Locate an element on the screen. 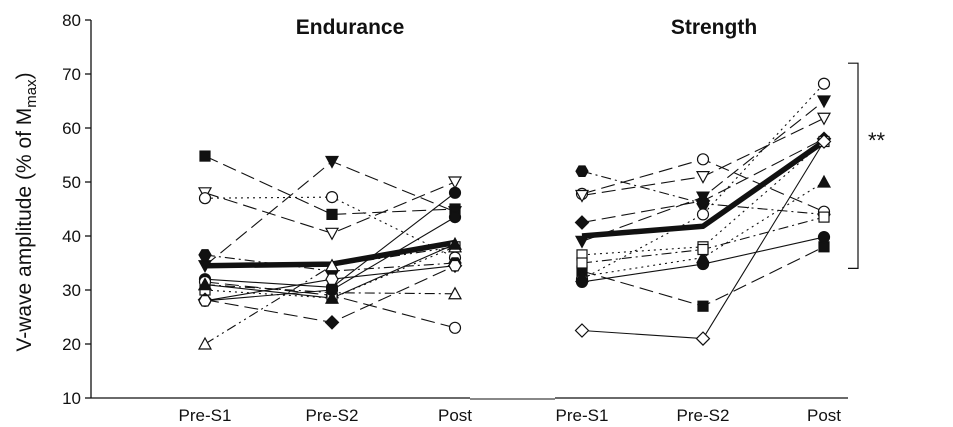 Image resolution: width=953 pixels, height=427 pixels. mean-line is located at coordinates (703, 189).